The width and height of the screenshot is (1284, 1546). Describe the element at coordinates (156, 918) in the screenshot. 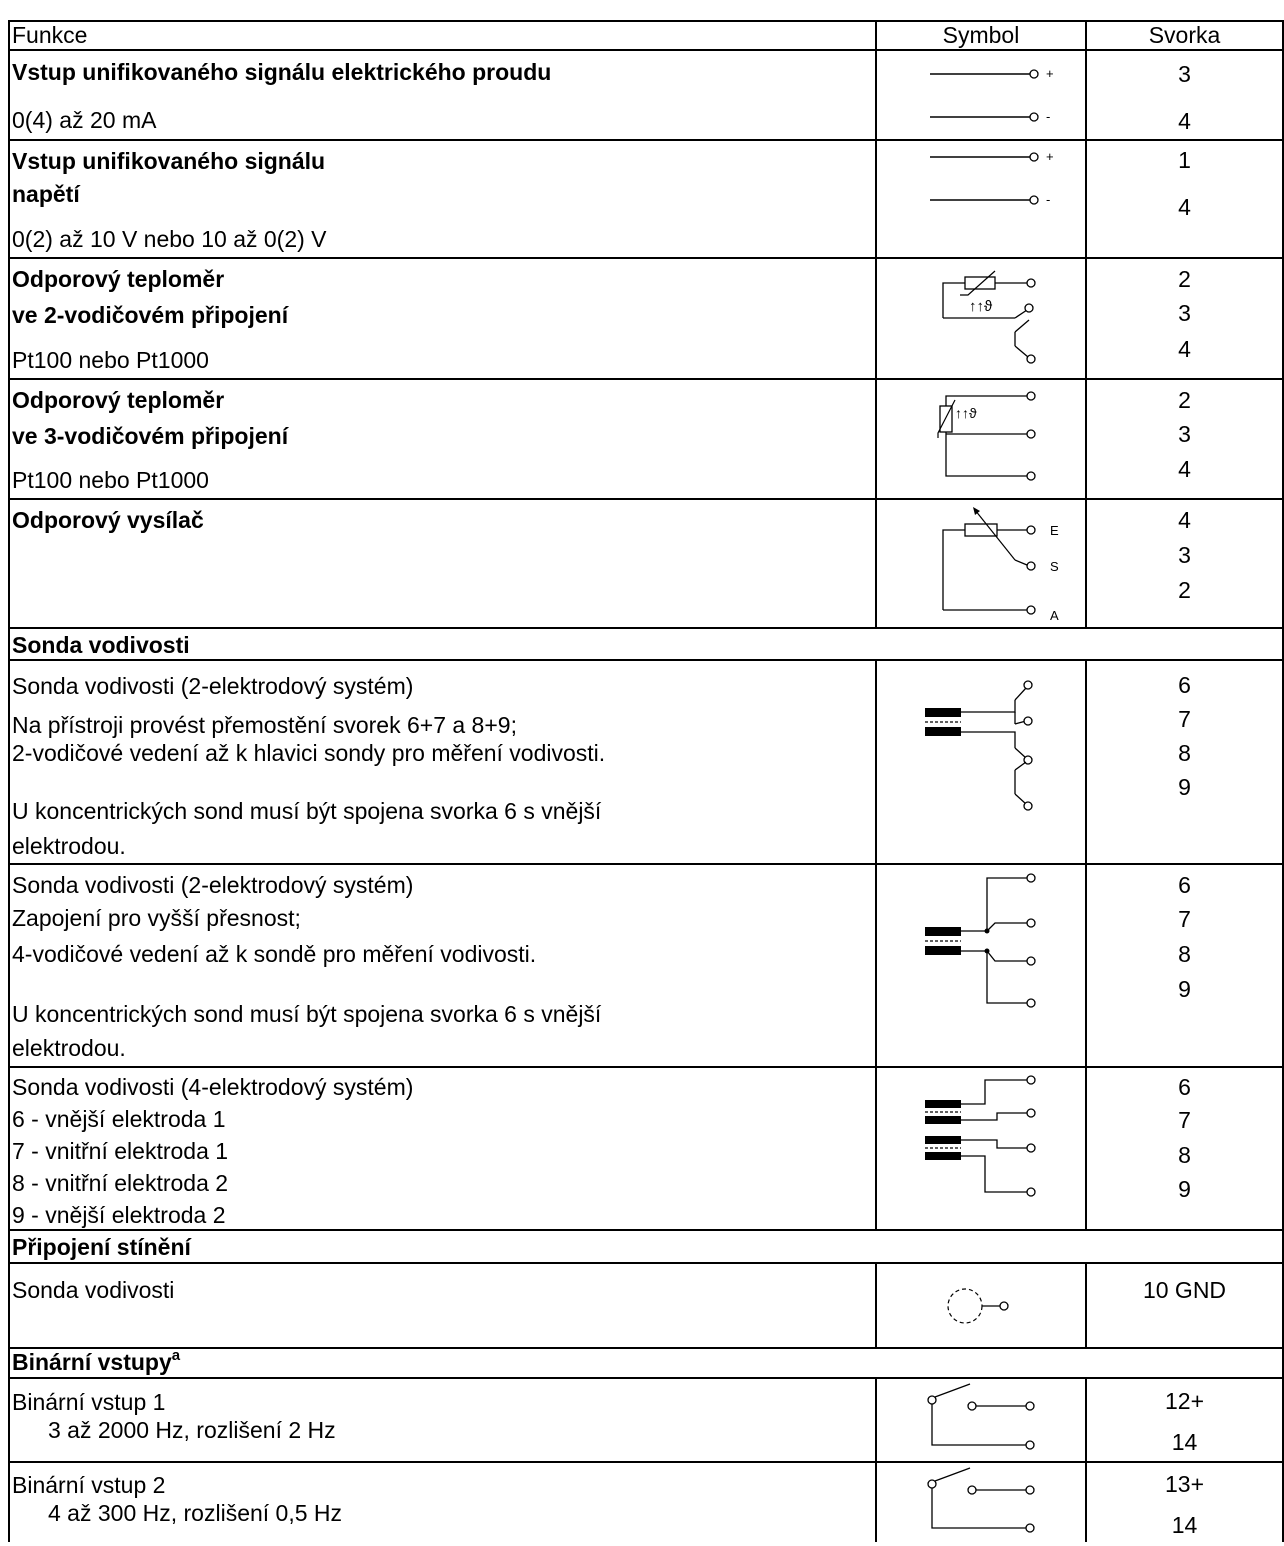

I see `cond-2el-b-text: Zapojení pro vyšší přesnost;` at that location.